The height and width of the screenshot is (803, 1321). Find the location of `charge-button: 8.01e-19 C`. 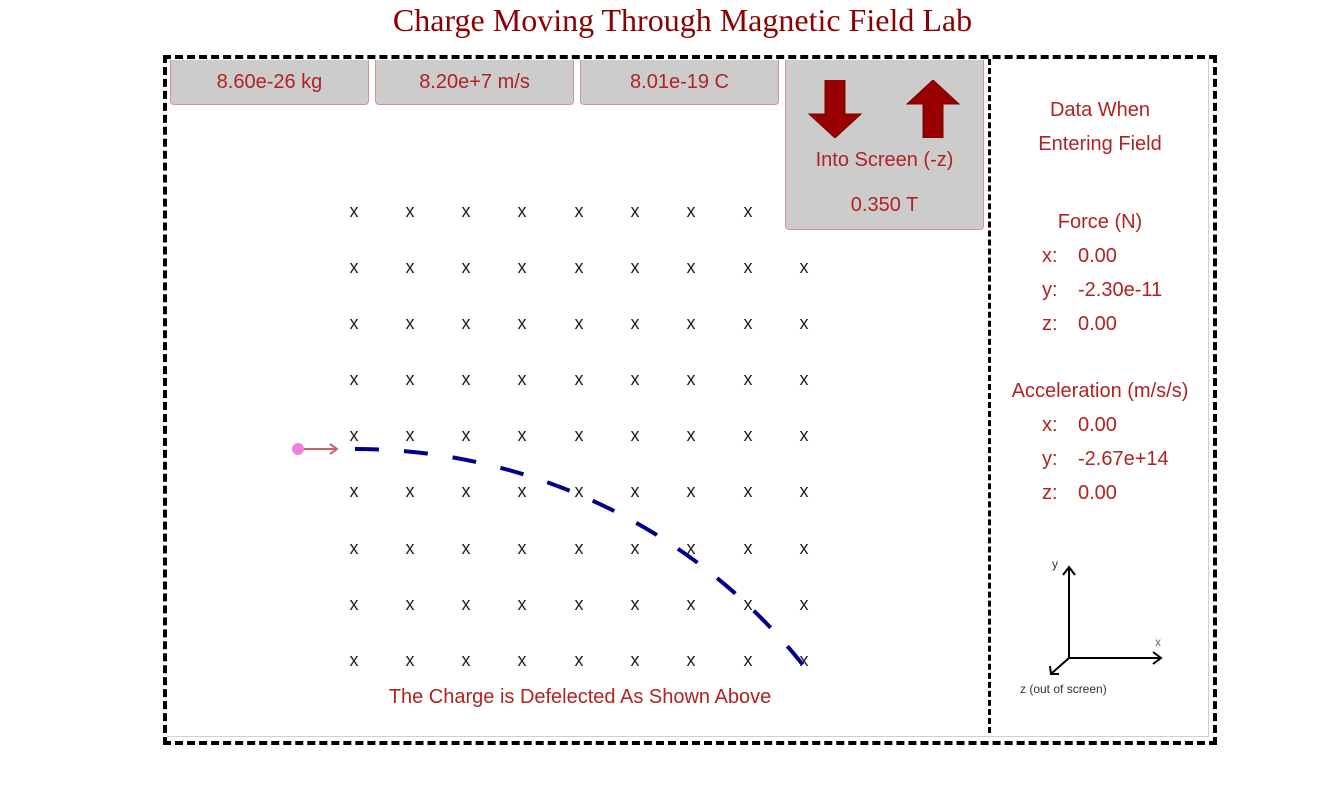

charge-button: 8.01e-19 C is located at coordinates (679, 82).